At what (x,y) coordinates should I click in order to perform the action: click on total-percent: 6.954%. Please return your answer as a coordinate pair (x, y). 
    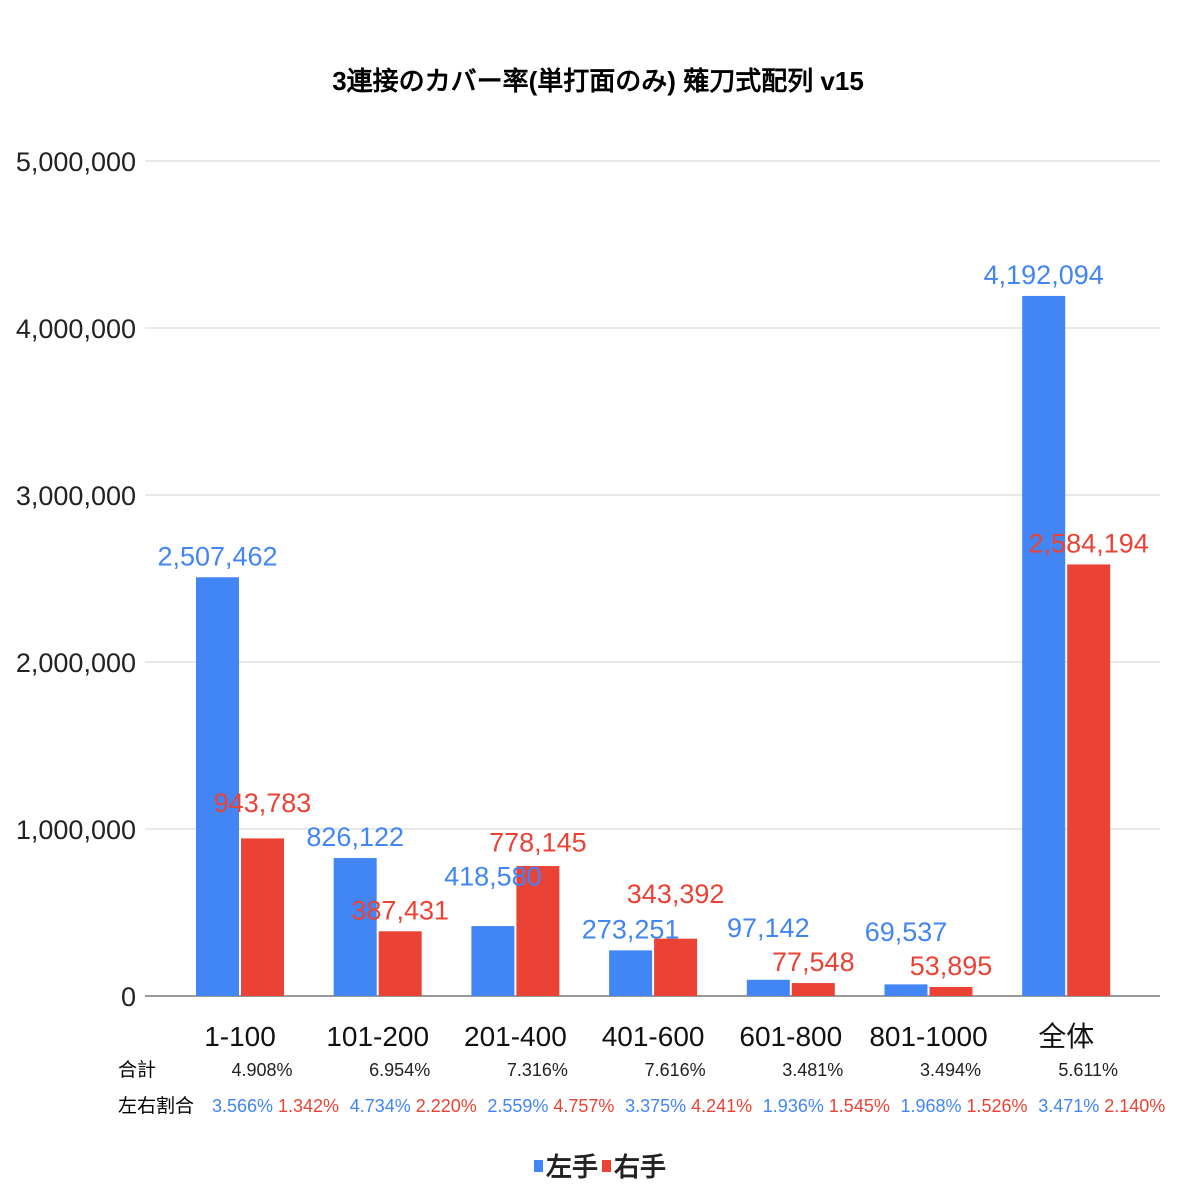
    Looking at the image, I should click on (399, 1070).